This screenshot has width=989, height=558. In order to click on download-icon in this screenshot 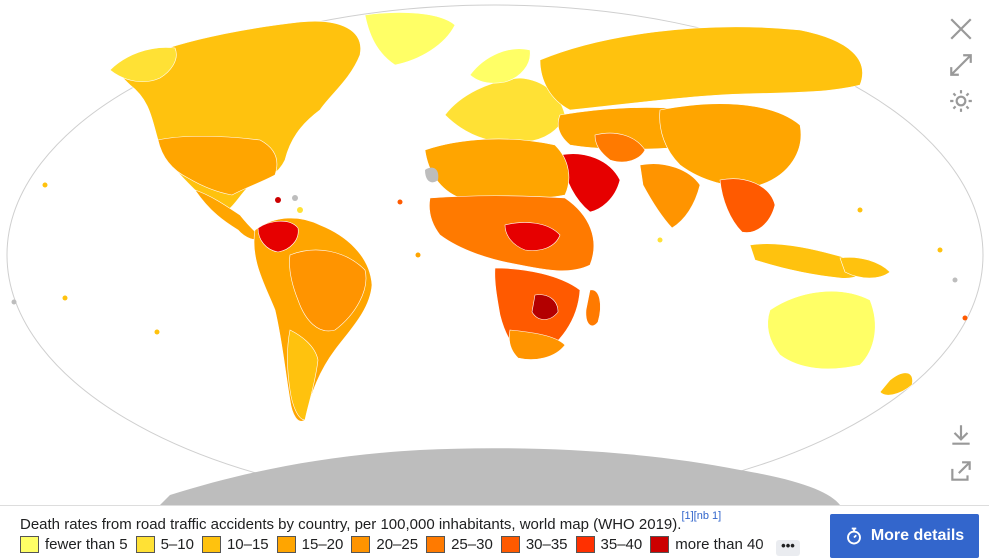, I will do `click(961, 435)`.